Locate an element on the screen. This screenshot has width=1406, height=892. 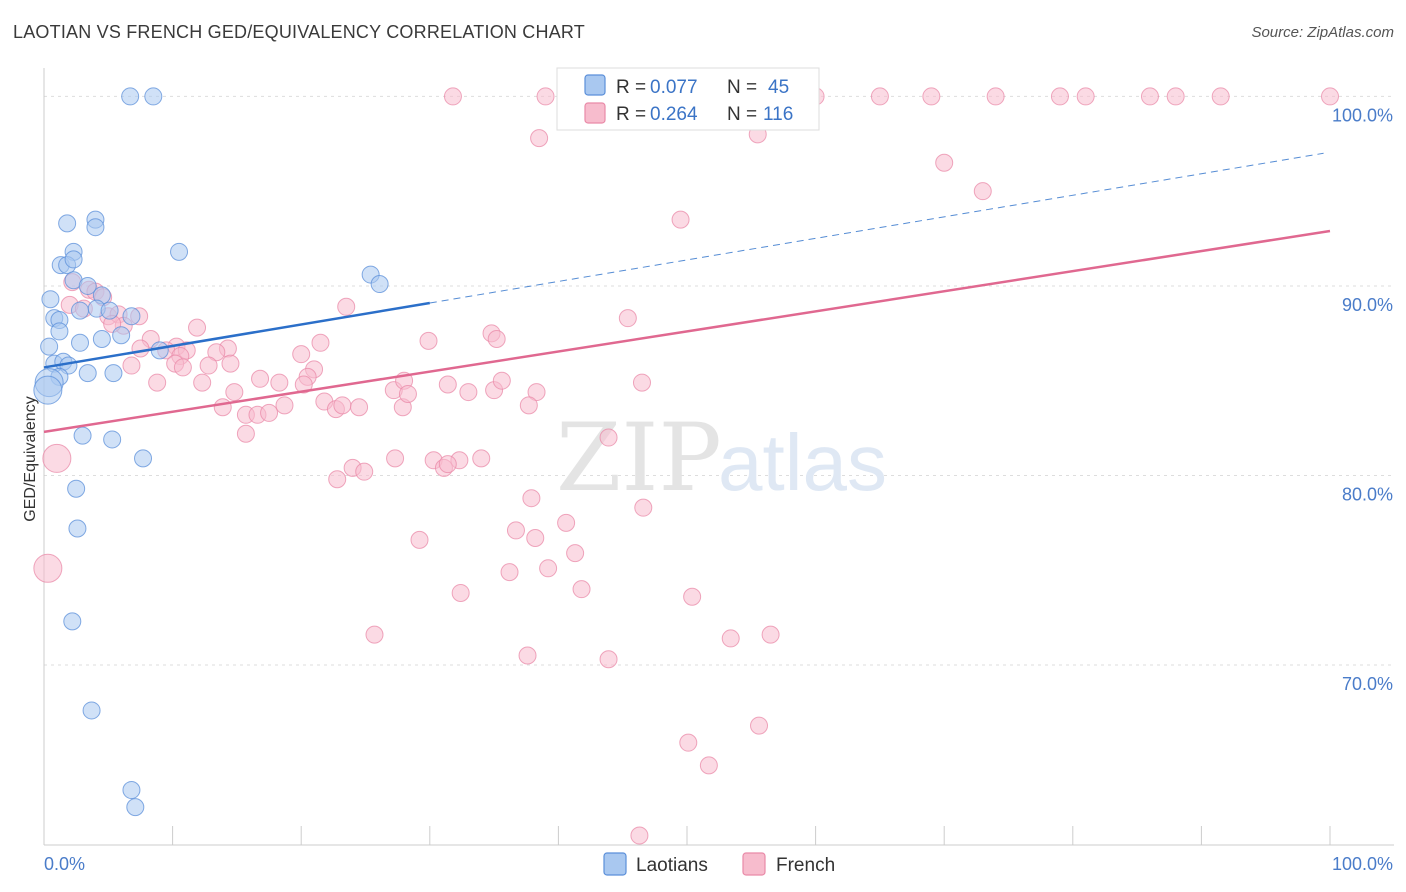
watermark: ZIP atlas is located at coordinates (721, 458).